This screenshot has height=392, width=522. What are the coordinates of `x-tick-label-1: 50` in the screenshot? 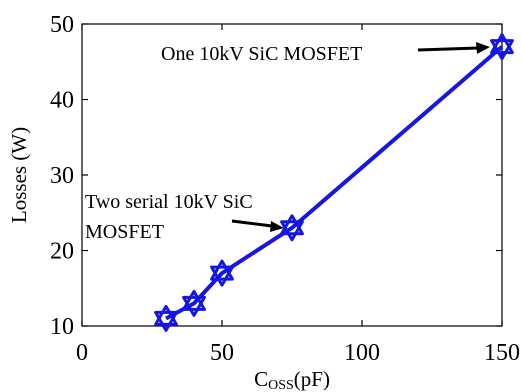 It's located at (222, 353).